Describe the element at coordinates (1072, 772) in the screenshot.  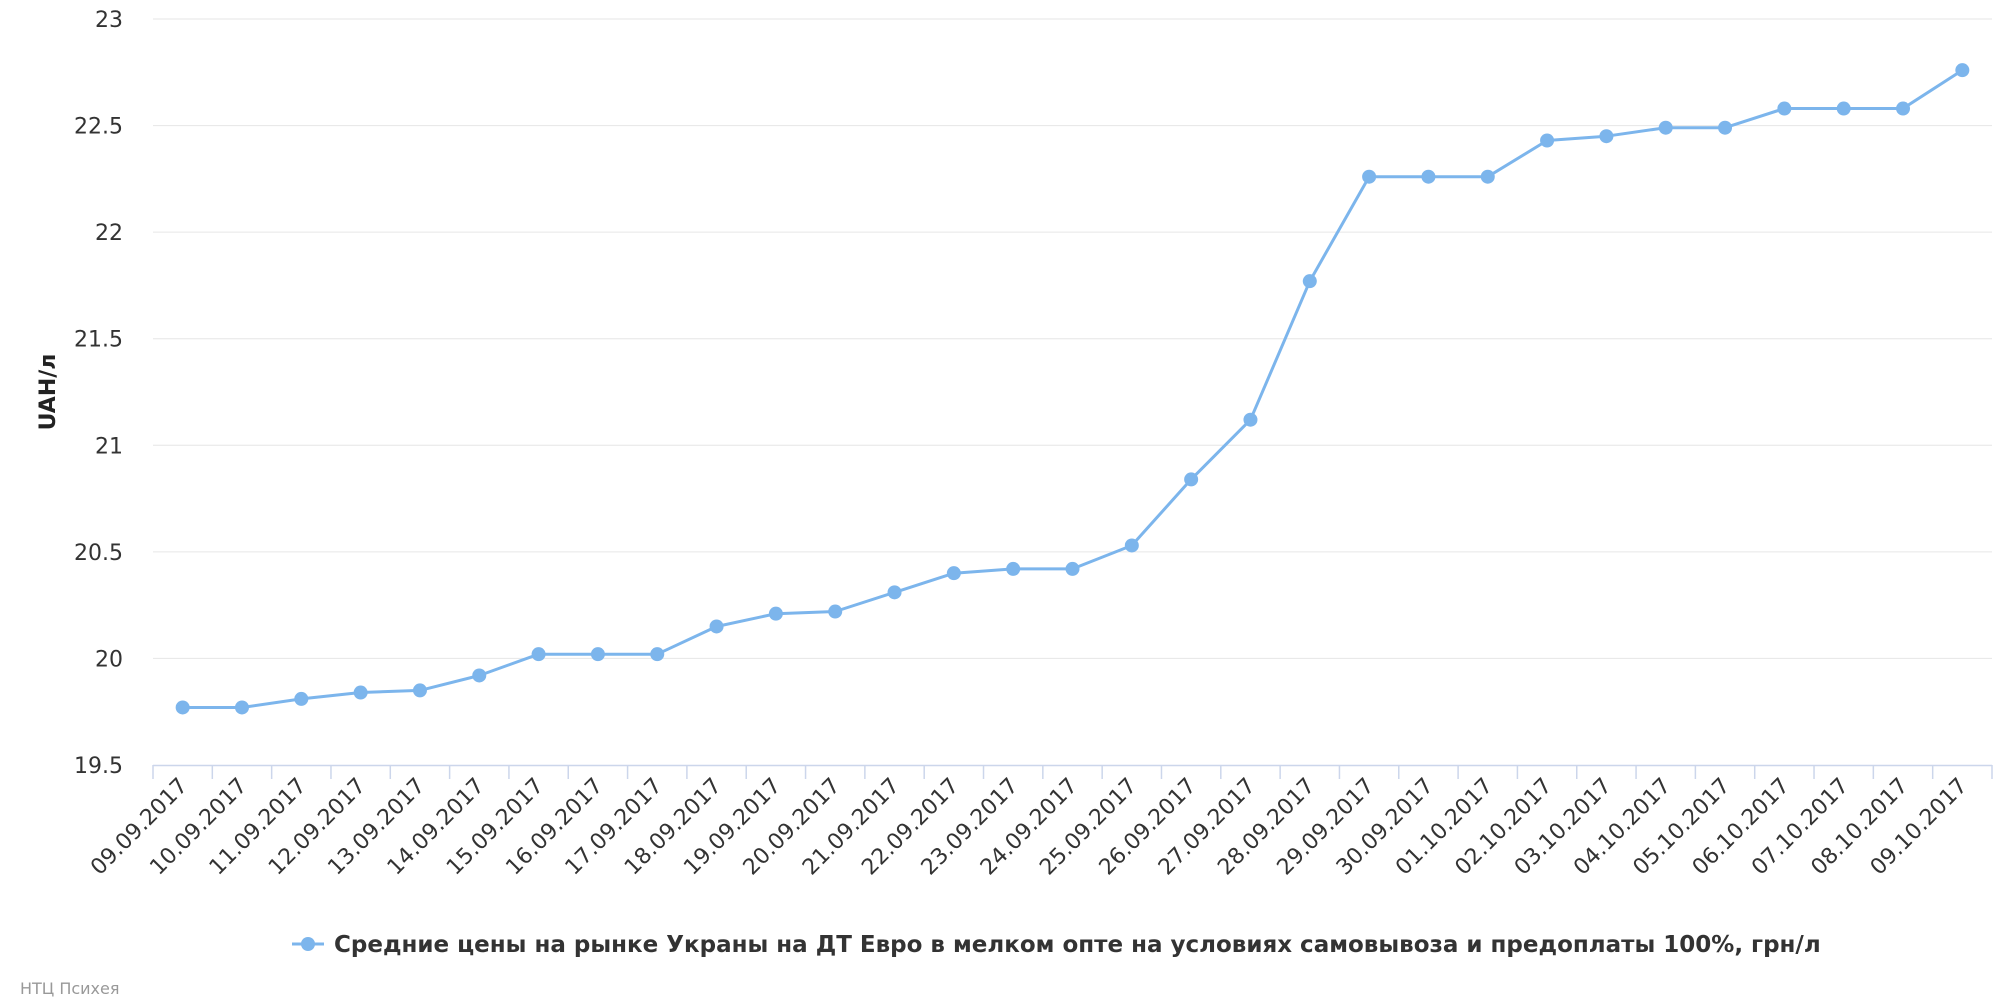
I see `x-axis-ticks` at that location.